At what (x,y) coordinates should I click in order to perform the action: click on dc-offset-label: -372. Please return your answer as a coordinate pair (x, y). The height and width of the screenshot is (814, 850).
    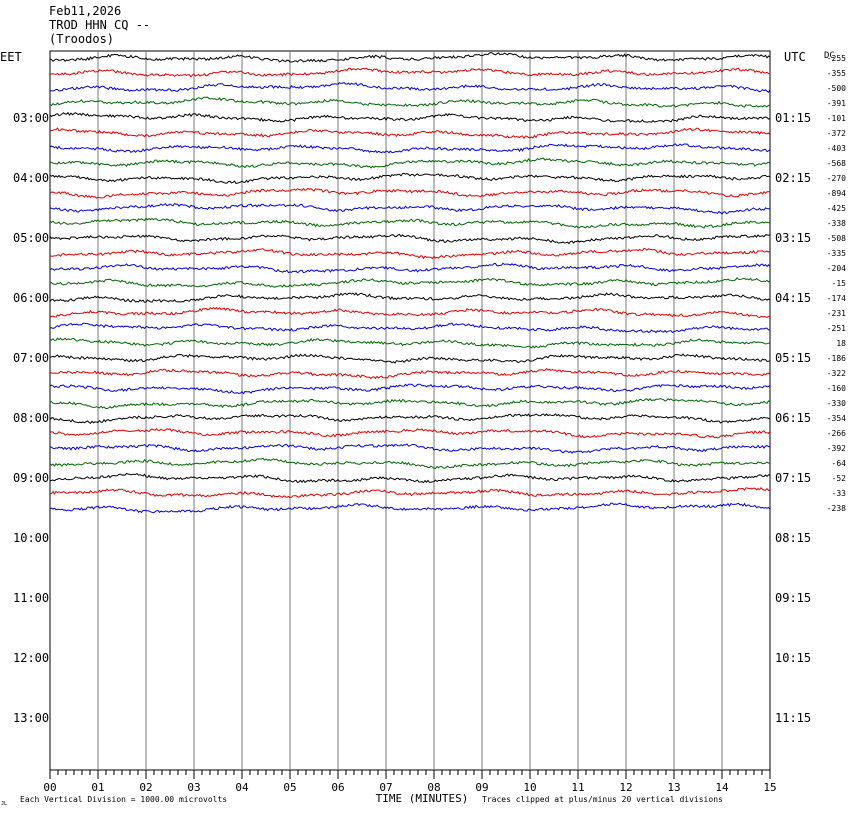
    Looking at the image, I should click on (836, 133).